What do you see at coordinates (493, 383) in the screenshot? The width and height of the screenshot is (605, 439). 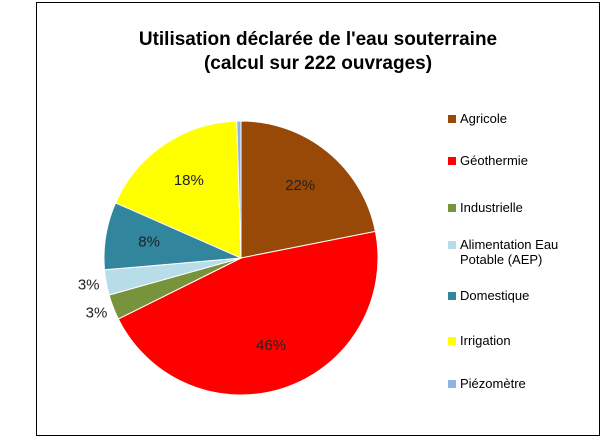 I see `legend-label: Piézomètre` at bounding box center [493, 383].